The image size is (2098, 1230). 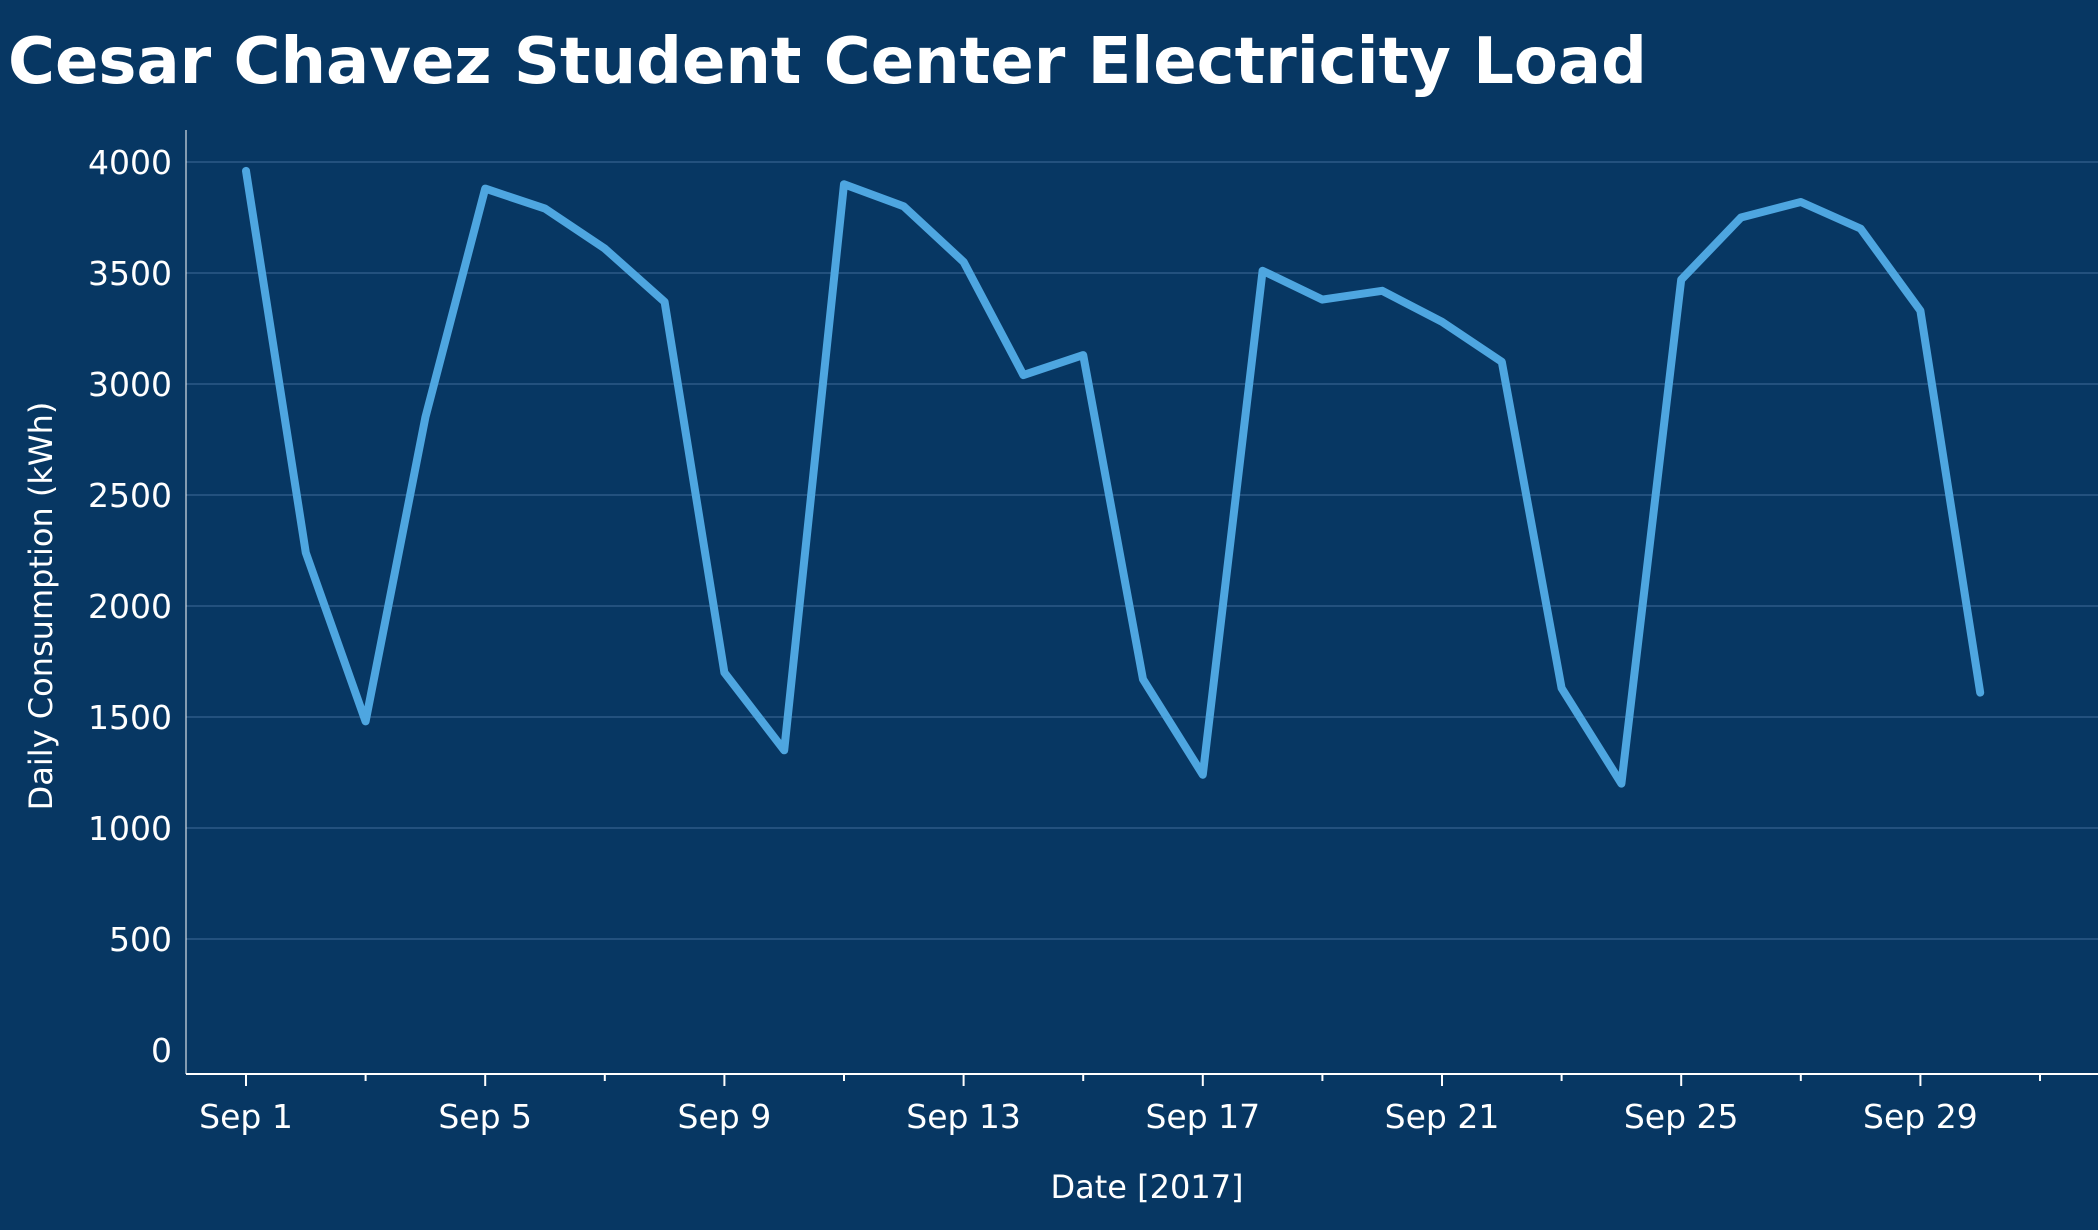 What do you see at coordinates (1442, 1116) in the screenshot?
I see `x-tick-label: Sep 21` at bounding box center [1442, 1116].